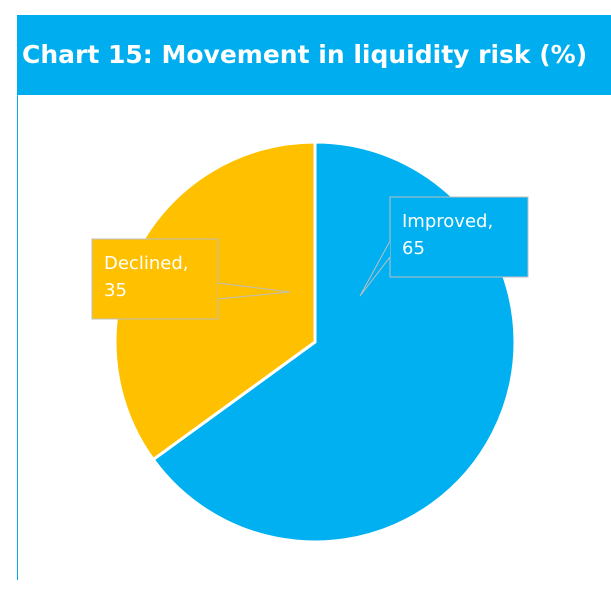 This screenshot has width=611, height=592. Describe the element at coordinates (115, 290) in the screenshot. I see `value-text: 35` at that location.